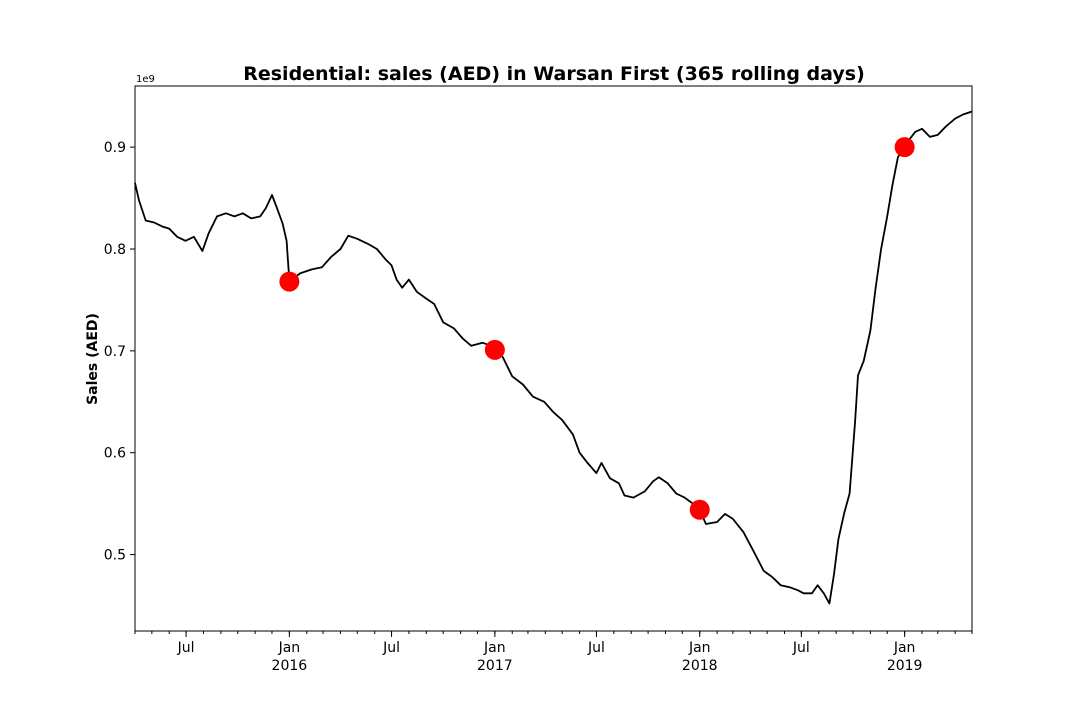 The width and height of the screenshot is (1080, 720). What do you see at coordinates (145, 79) in the screenshot?
I see `y-offset-label: 1e9` at bounding box center [145, 79].